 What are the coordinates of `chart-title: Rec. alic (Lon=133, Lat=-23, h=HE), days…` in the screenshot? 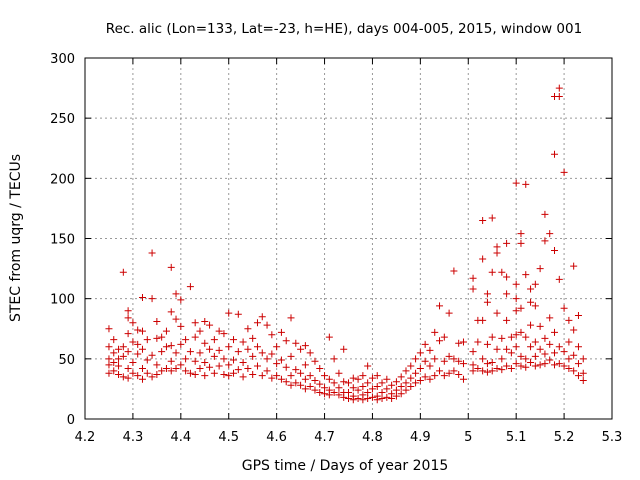 It's located at (344, 29).